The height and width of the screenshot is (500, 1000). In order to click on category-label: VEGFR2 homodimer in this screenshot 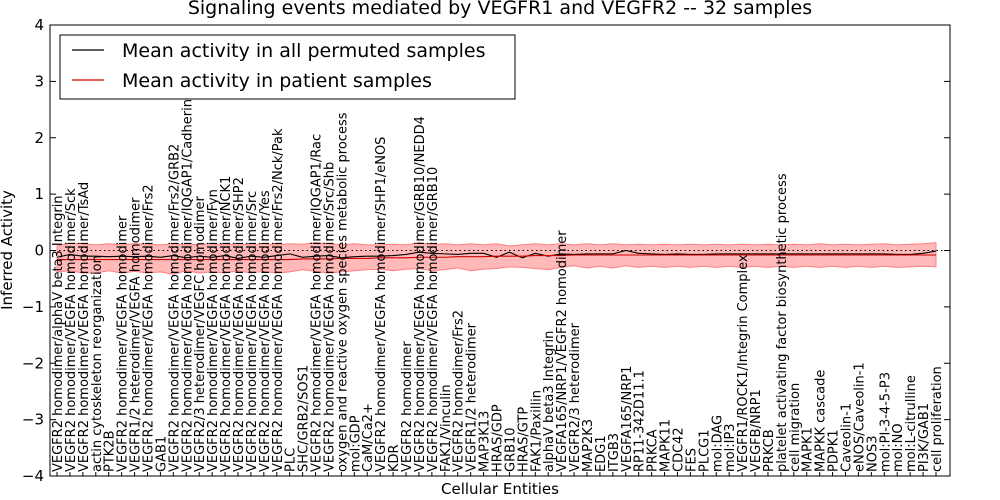, I will do `click(407, 406)`.